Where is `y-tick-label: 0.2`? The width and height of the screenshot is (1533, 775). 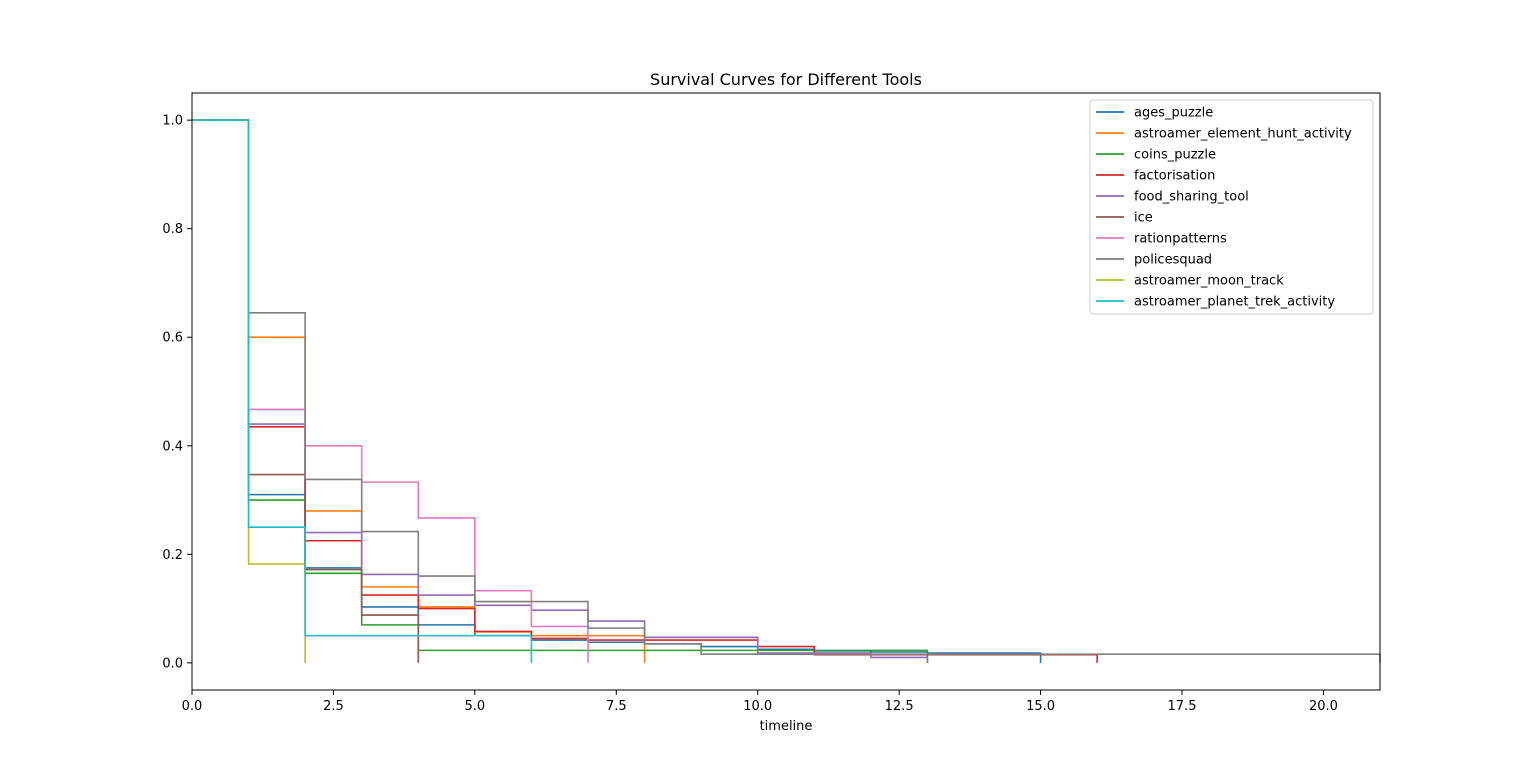 y-tick-label: 0.2 is located at coordinates (172, 555).